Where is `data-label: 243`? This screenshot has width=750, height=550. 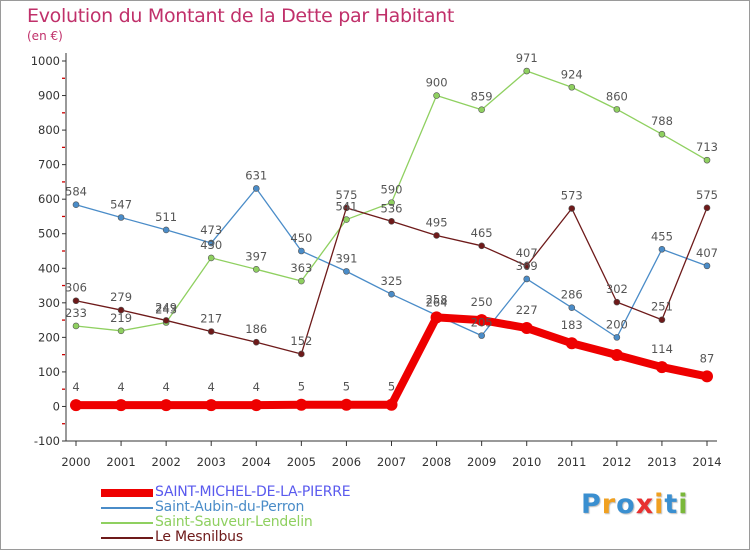
data-label: 243 is located at coordinates (166, 310).